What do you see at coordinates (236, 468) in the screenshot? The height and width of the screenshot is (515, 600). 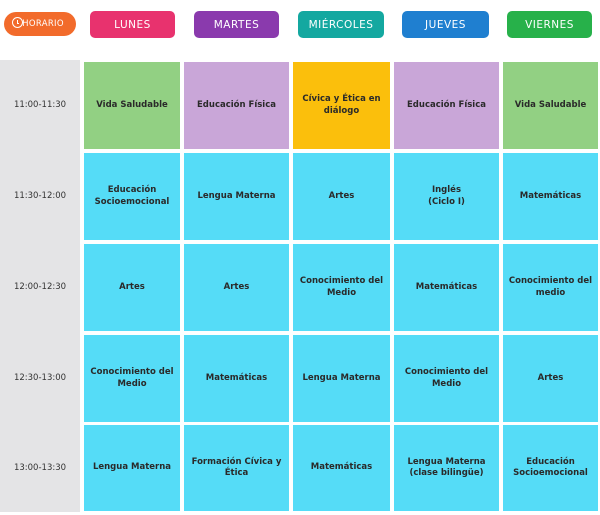 I see `class-cell: Formación Cívica y Ética` at bounding box center [236, 468].